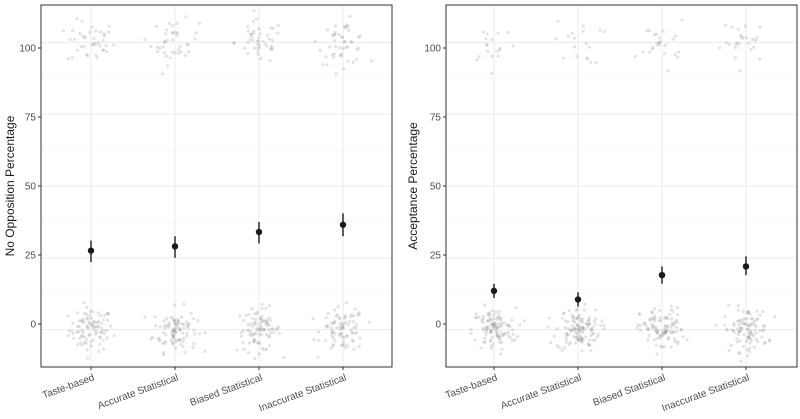  What do you see at coordinates (436, 256) in the screenshot?
I see `right-ytick-label: 25` at bounding box center [436, 256].